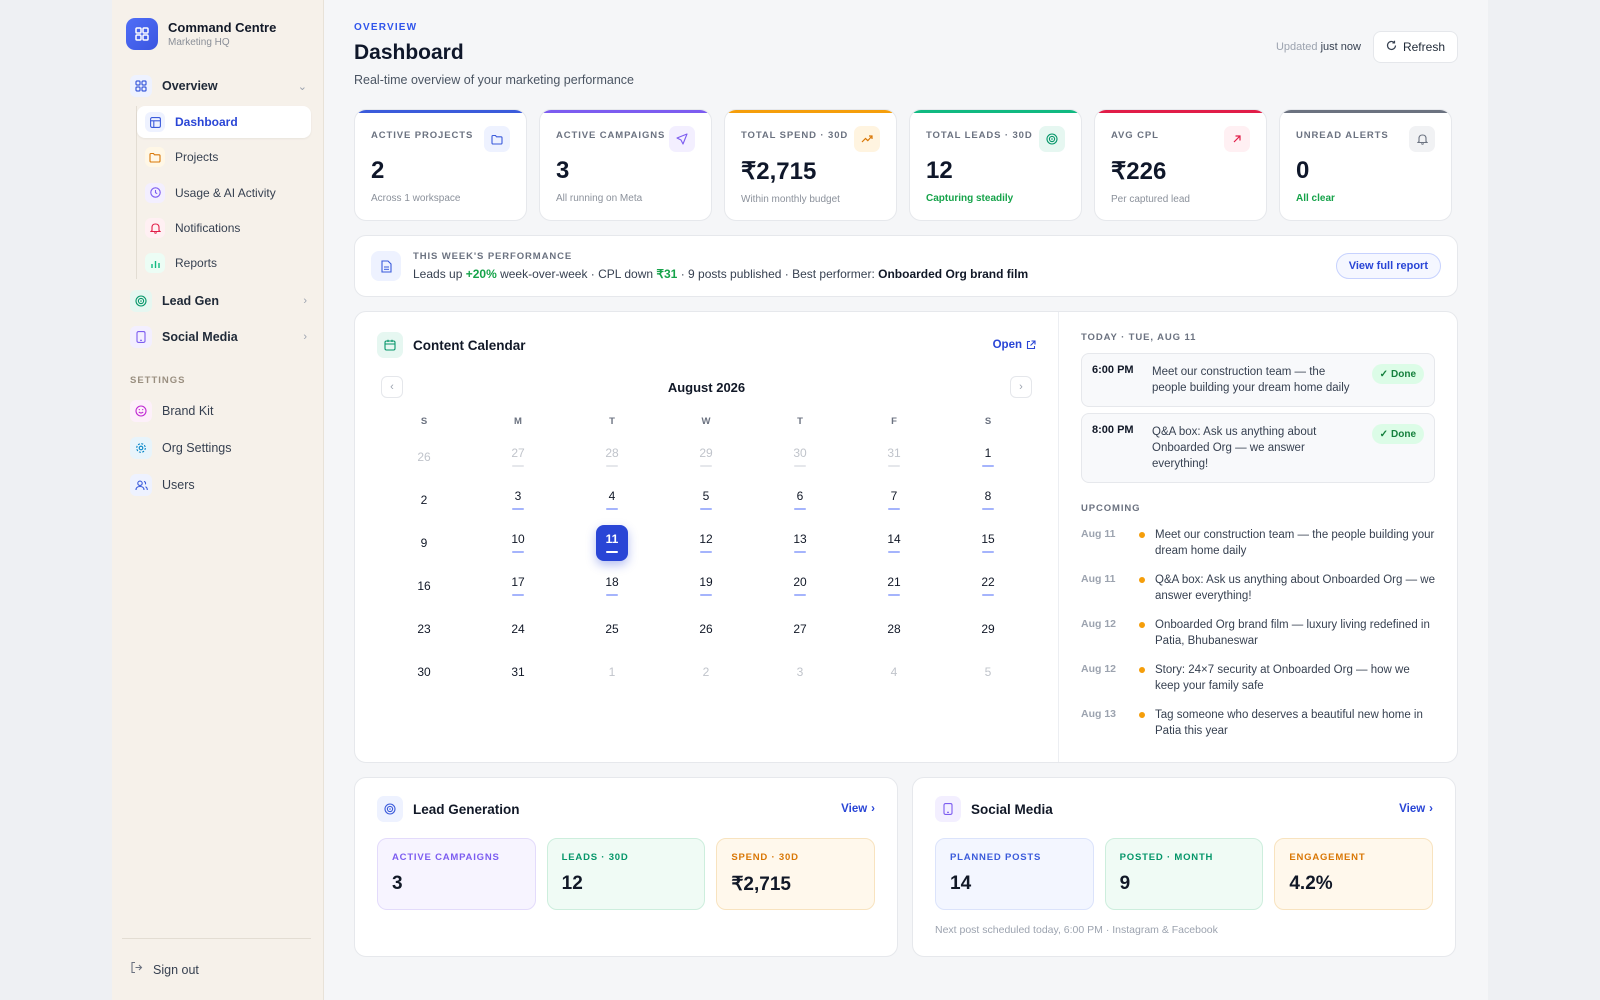 Image resolution: width=1600 pixels, height=1000 pixels. What do you see at coordinates (518, 585) in the screenshot?
I see `calendar-day: 17` at bounding box center [518, 585].